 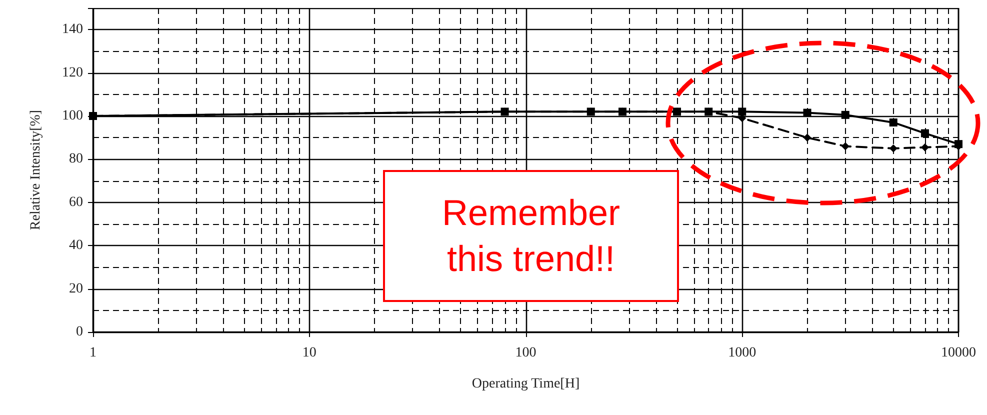 I want to click on y-tick-label: 80, so click(x=76, y=159).